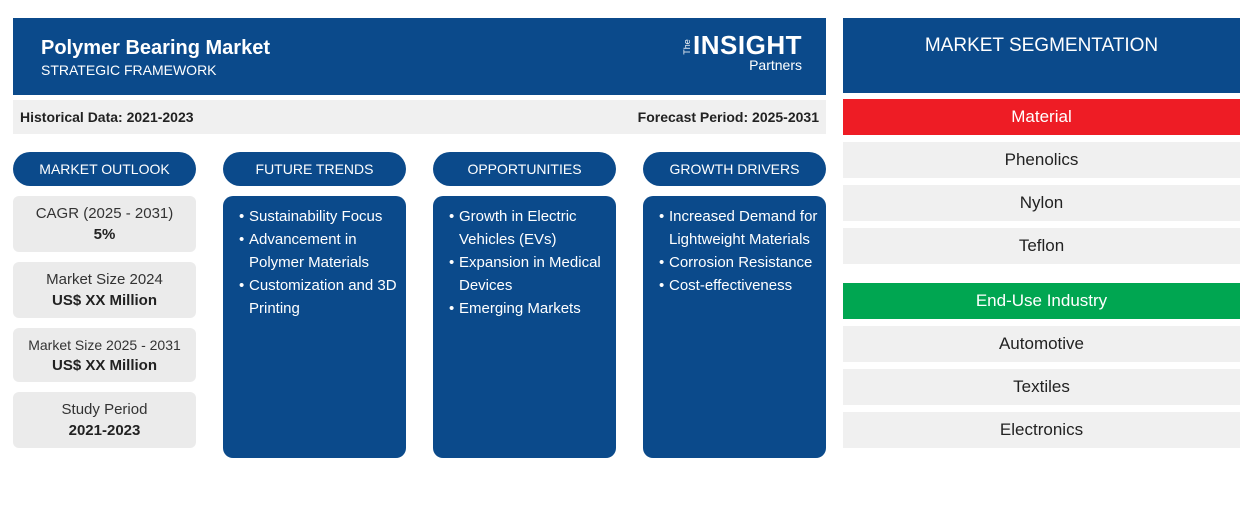  Describe the element at coordinates (528, 228) in the screenshot. I see `bullet-item: Growth in Electric Vehicles (EVs)` at that location.